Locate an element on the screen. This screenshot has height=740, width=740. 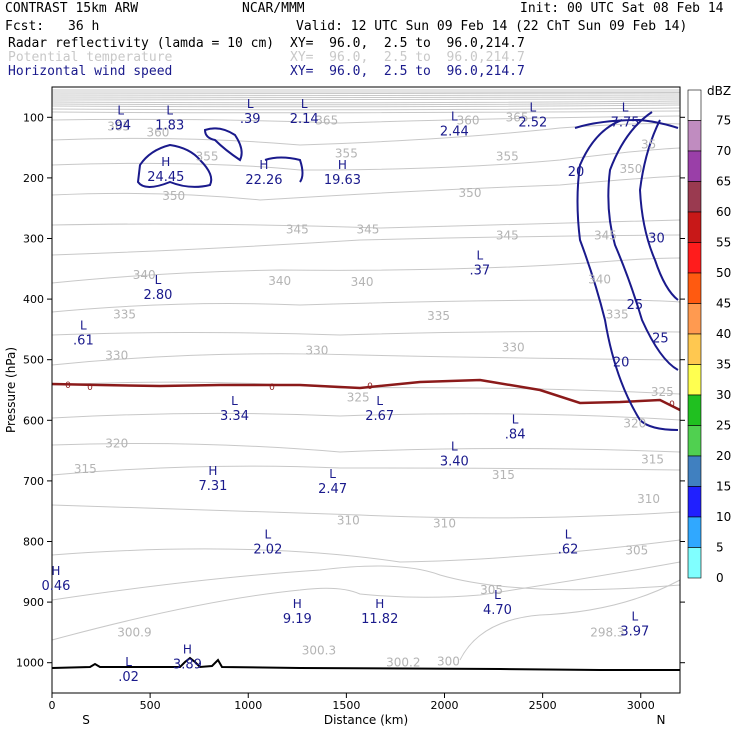
zero-dbz-label-4: 0 is located at coordinates (370, 387).